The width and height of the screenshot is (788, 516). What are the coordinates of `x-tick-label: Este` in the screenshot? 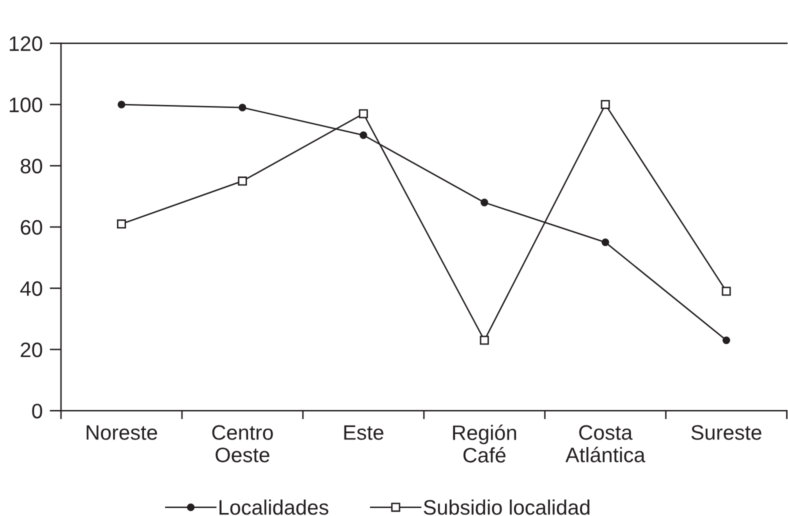 It's located at (364, 432).